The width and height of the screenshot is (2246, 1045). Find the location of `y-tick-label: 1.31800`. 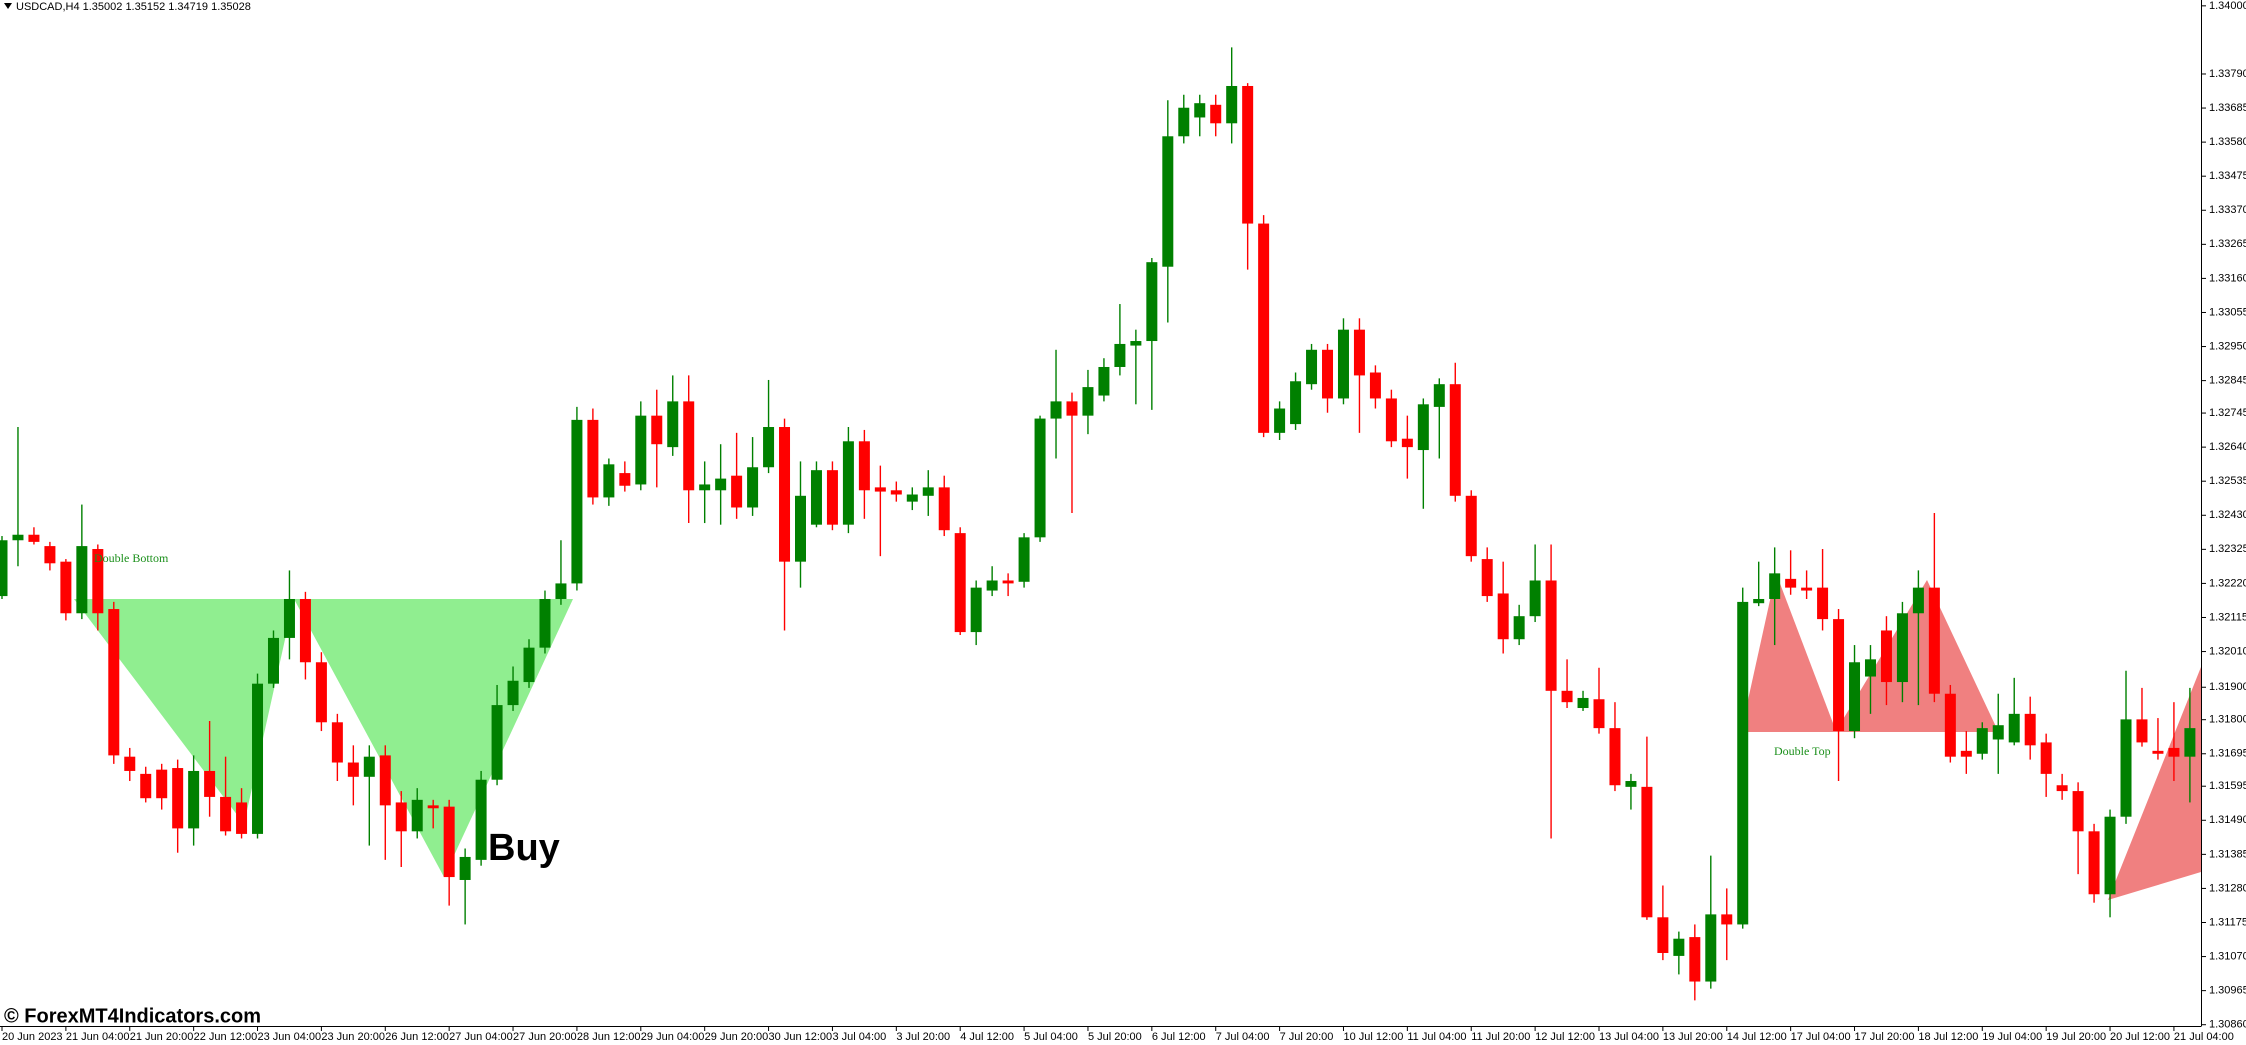

y-tick-label: 1.31800 is located at coordinates (2227, 720).